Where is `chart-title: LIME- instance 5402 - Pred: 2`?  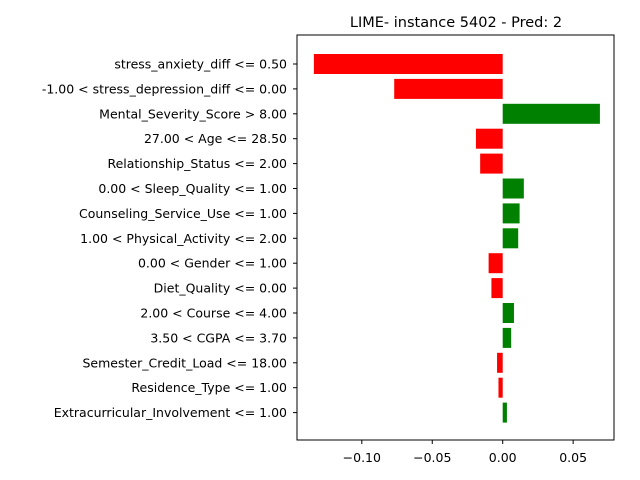 chart-title: LIME- instance 5402 - Pred: 2 is located at coordinates (456, 23).